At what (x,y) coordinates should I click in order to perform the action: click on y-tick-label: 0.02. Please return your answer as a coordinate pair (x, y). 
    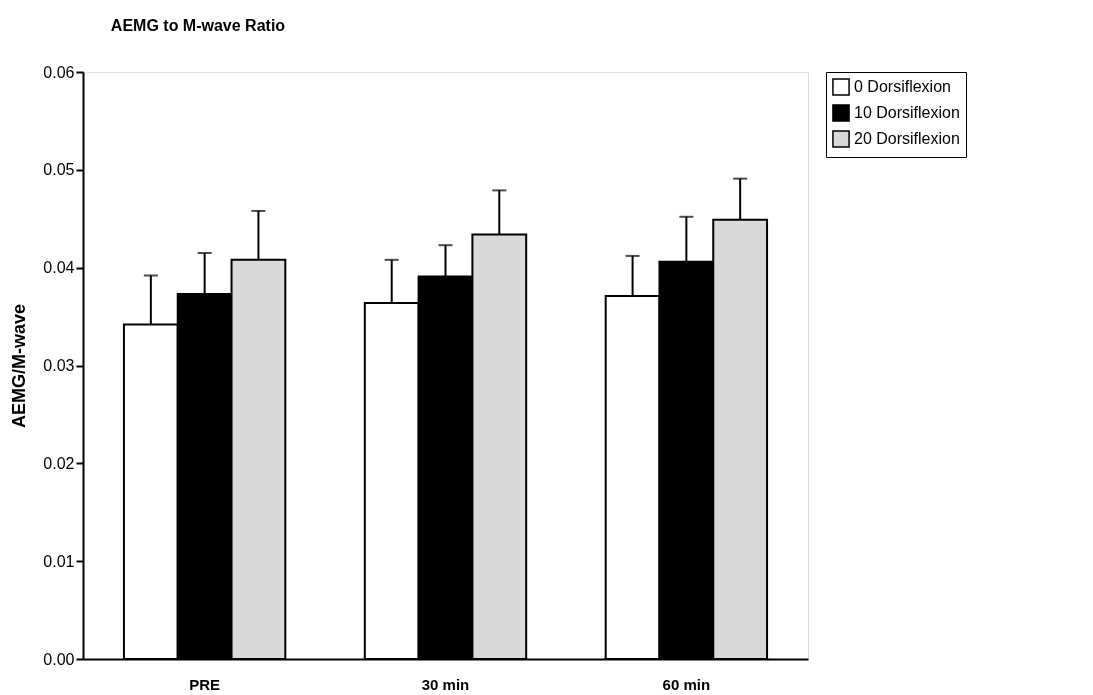
    Looking at the image, I should click on (59, 463).